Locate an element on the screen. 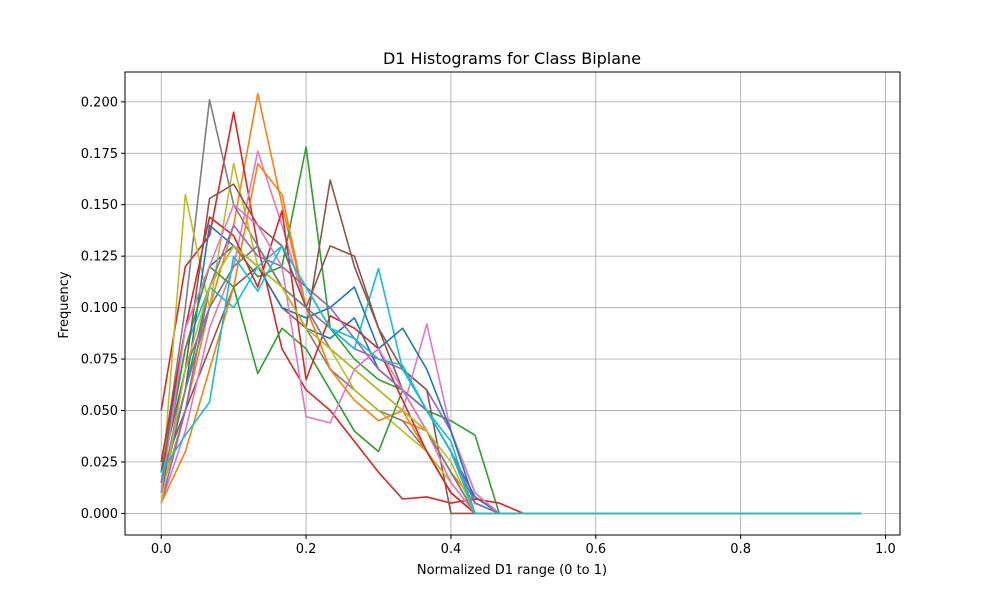 Image resolution: width=1000 pixels, height=600 pixels. x-tick-label: 0.4 is located at coordinates (451, 549).